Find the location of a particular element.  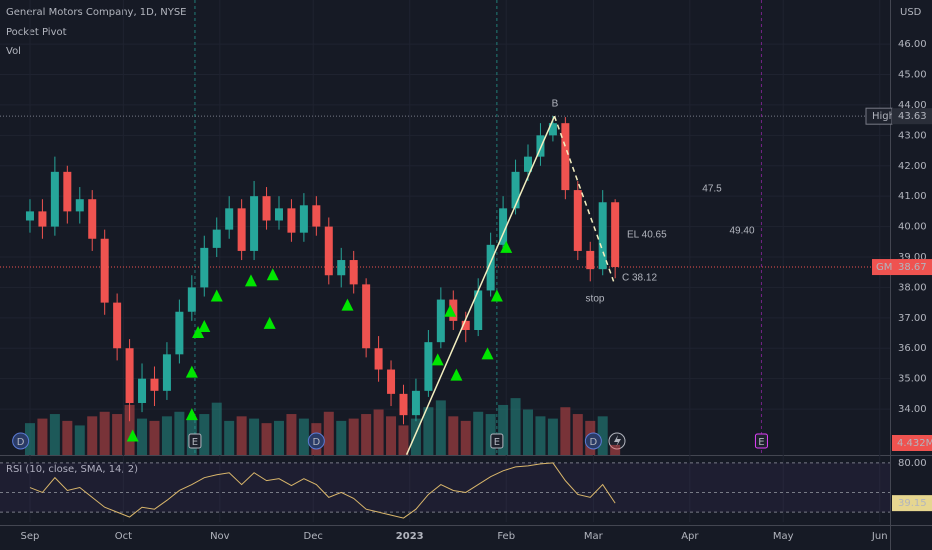

x-tick-label: Mar is located at coordinates (594, 536).